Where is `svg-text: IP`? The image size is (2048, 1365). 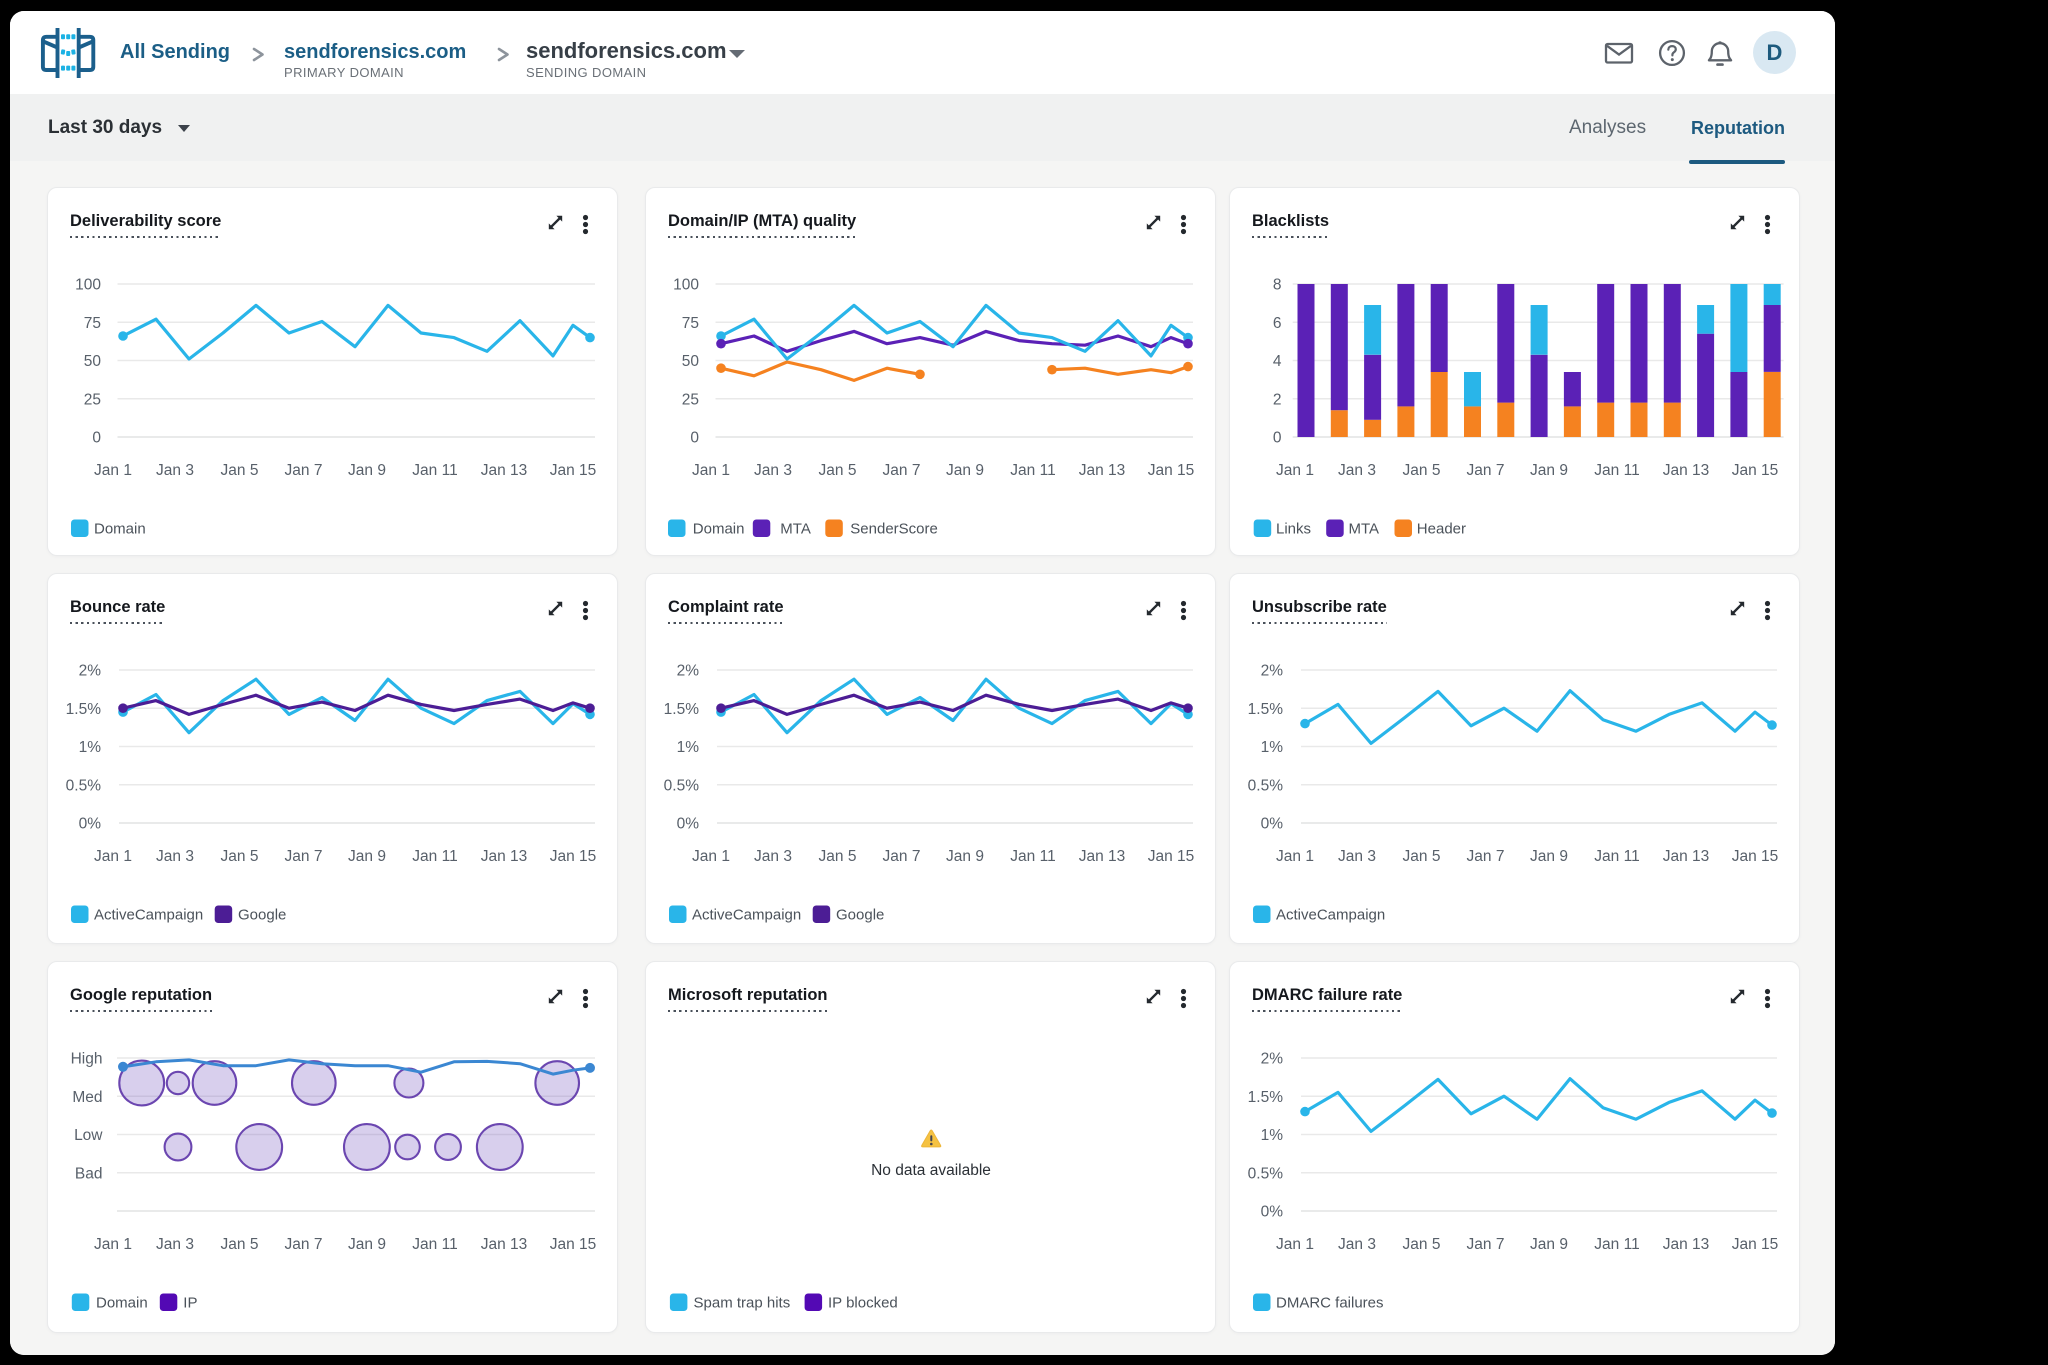 svg-text: IP is located at coordinates (190, 1303).